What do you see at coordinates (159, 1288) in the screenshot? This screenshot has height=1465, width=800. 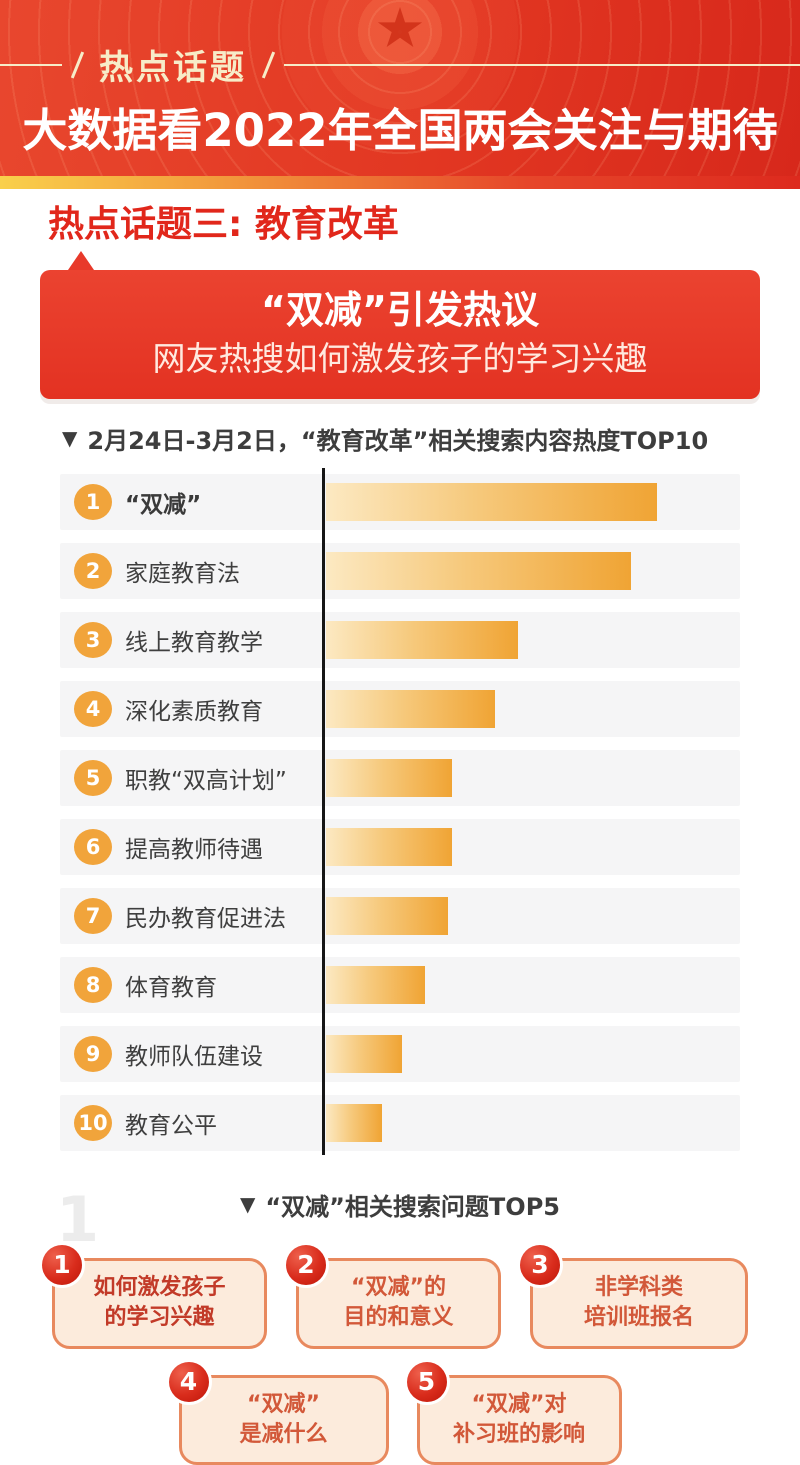 I see `question-text-line: 如何激发孩子` at bounding box center [159, 1288].